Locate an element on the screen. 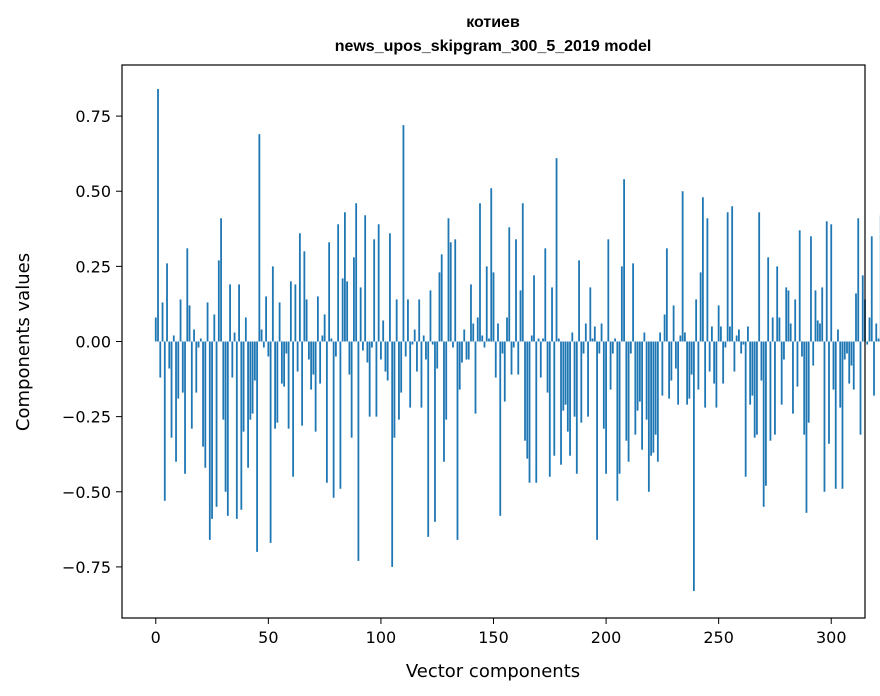  x-tick-label: 100 is located at coordinates (381, 637).